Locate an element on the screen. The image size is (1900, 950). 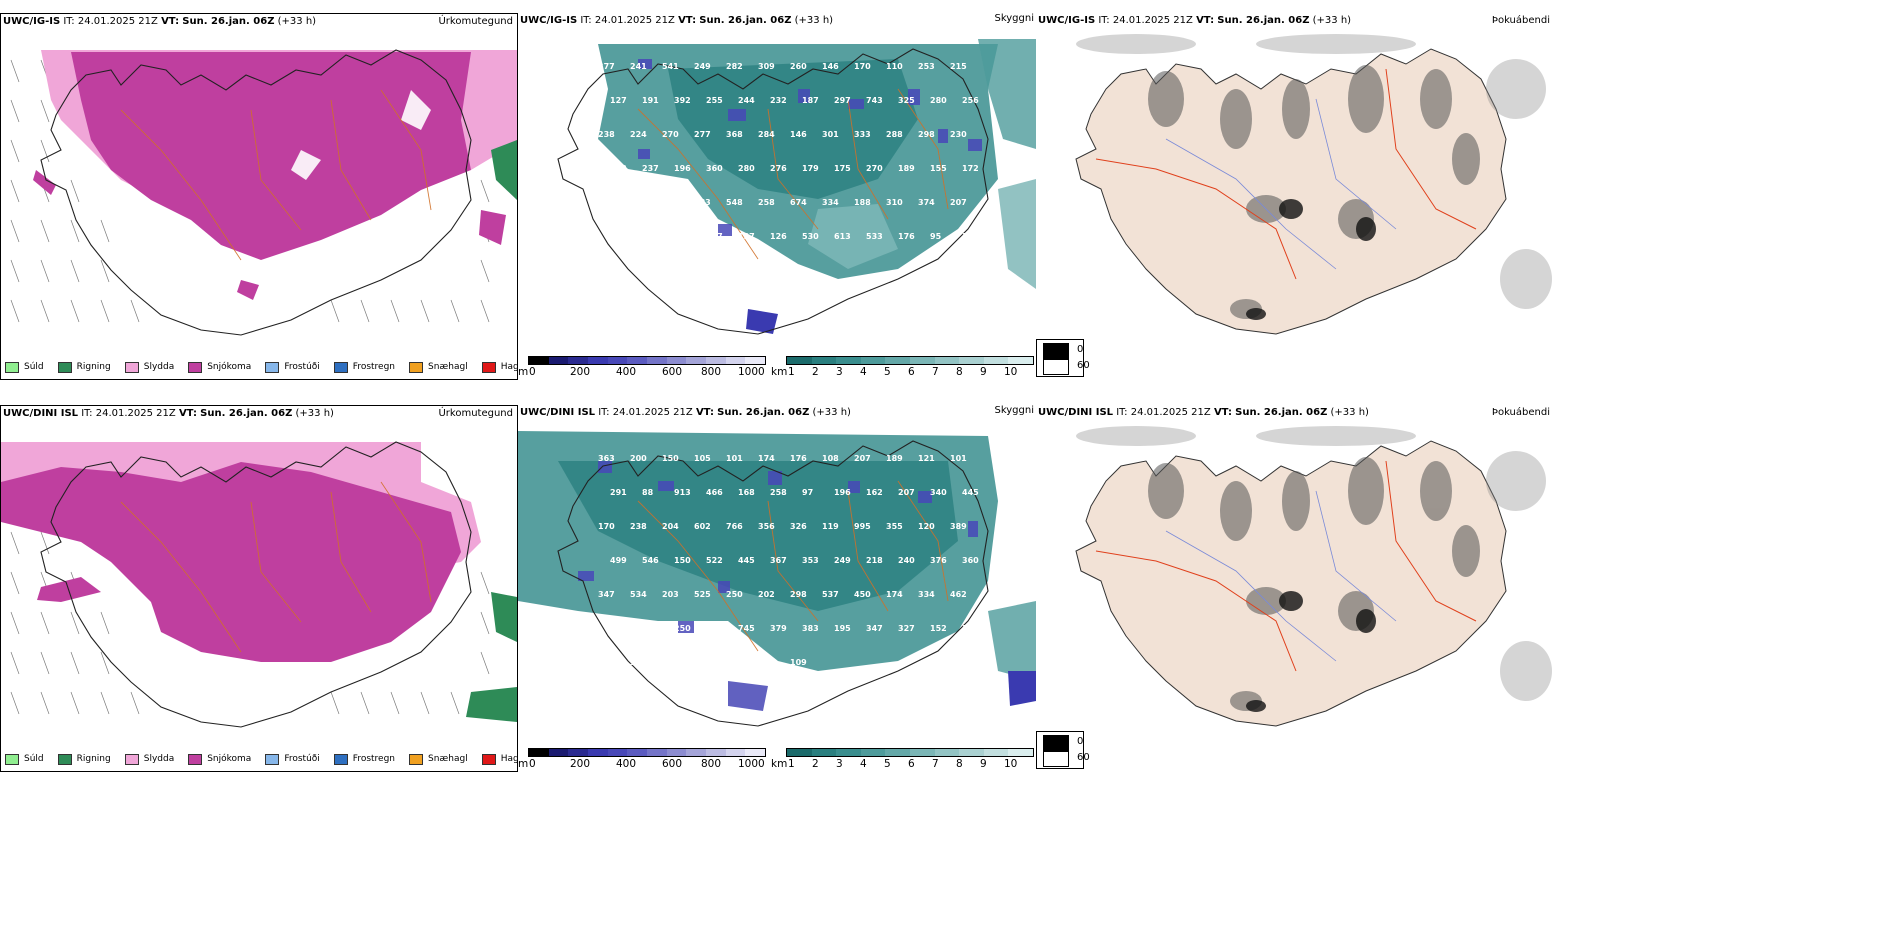
cloud-base-label: 537 is located at coordinates (830, 594).